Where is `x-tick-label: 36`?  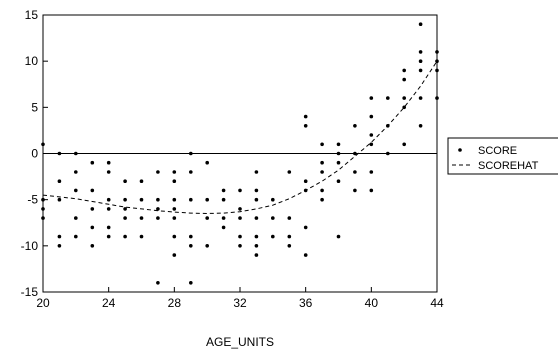
x-tick-label: 36 is located at coordinates (306, 303).